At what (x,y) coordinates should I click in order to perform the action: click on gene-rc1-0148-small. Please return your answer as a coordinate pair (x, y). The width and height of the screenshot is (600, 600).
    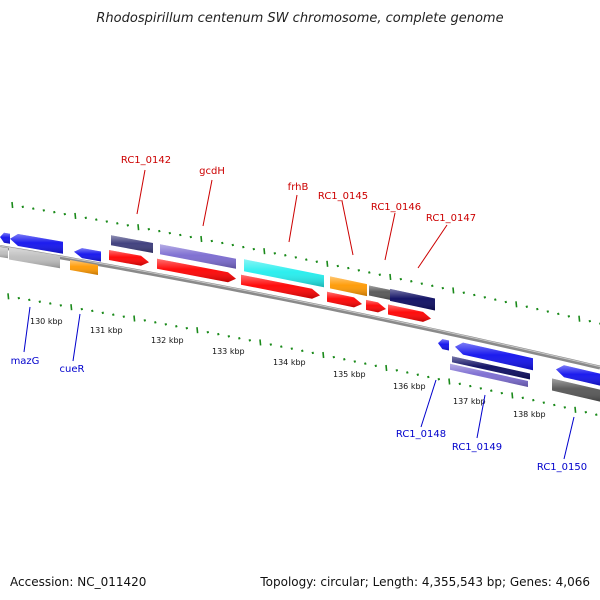
    Looking at the image, I should click on (443, 345).